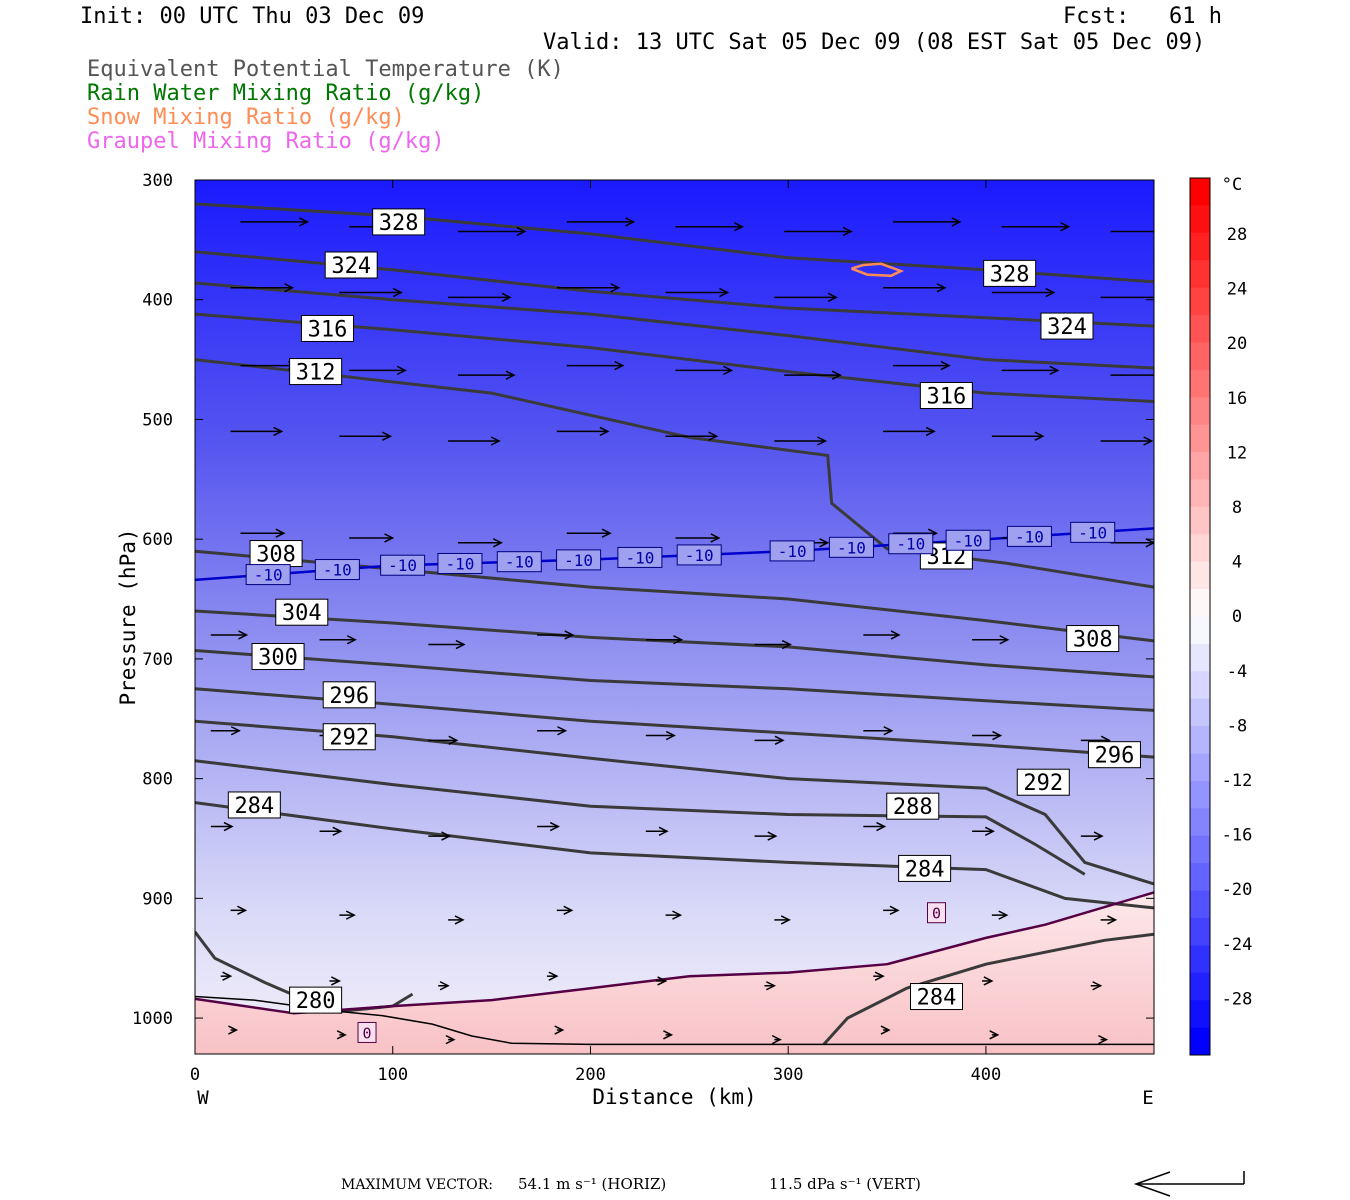 The image size is (1350, 1200). I want to click on snow-contour, so click(878, 270).